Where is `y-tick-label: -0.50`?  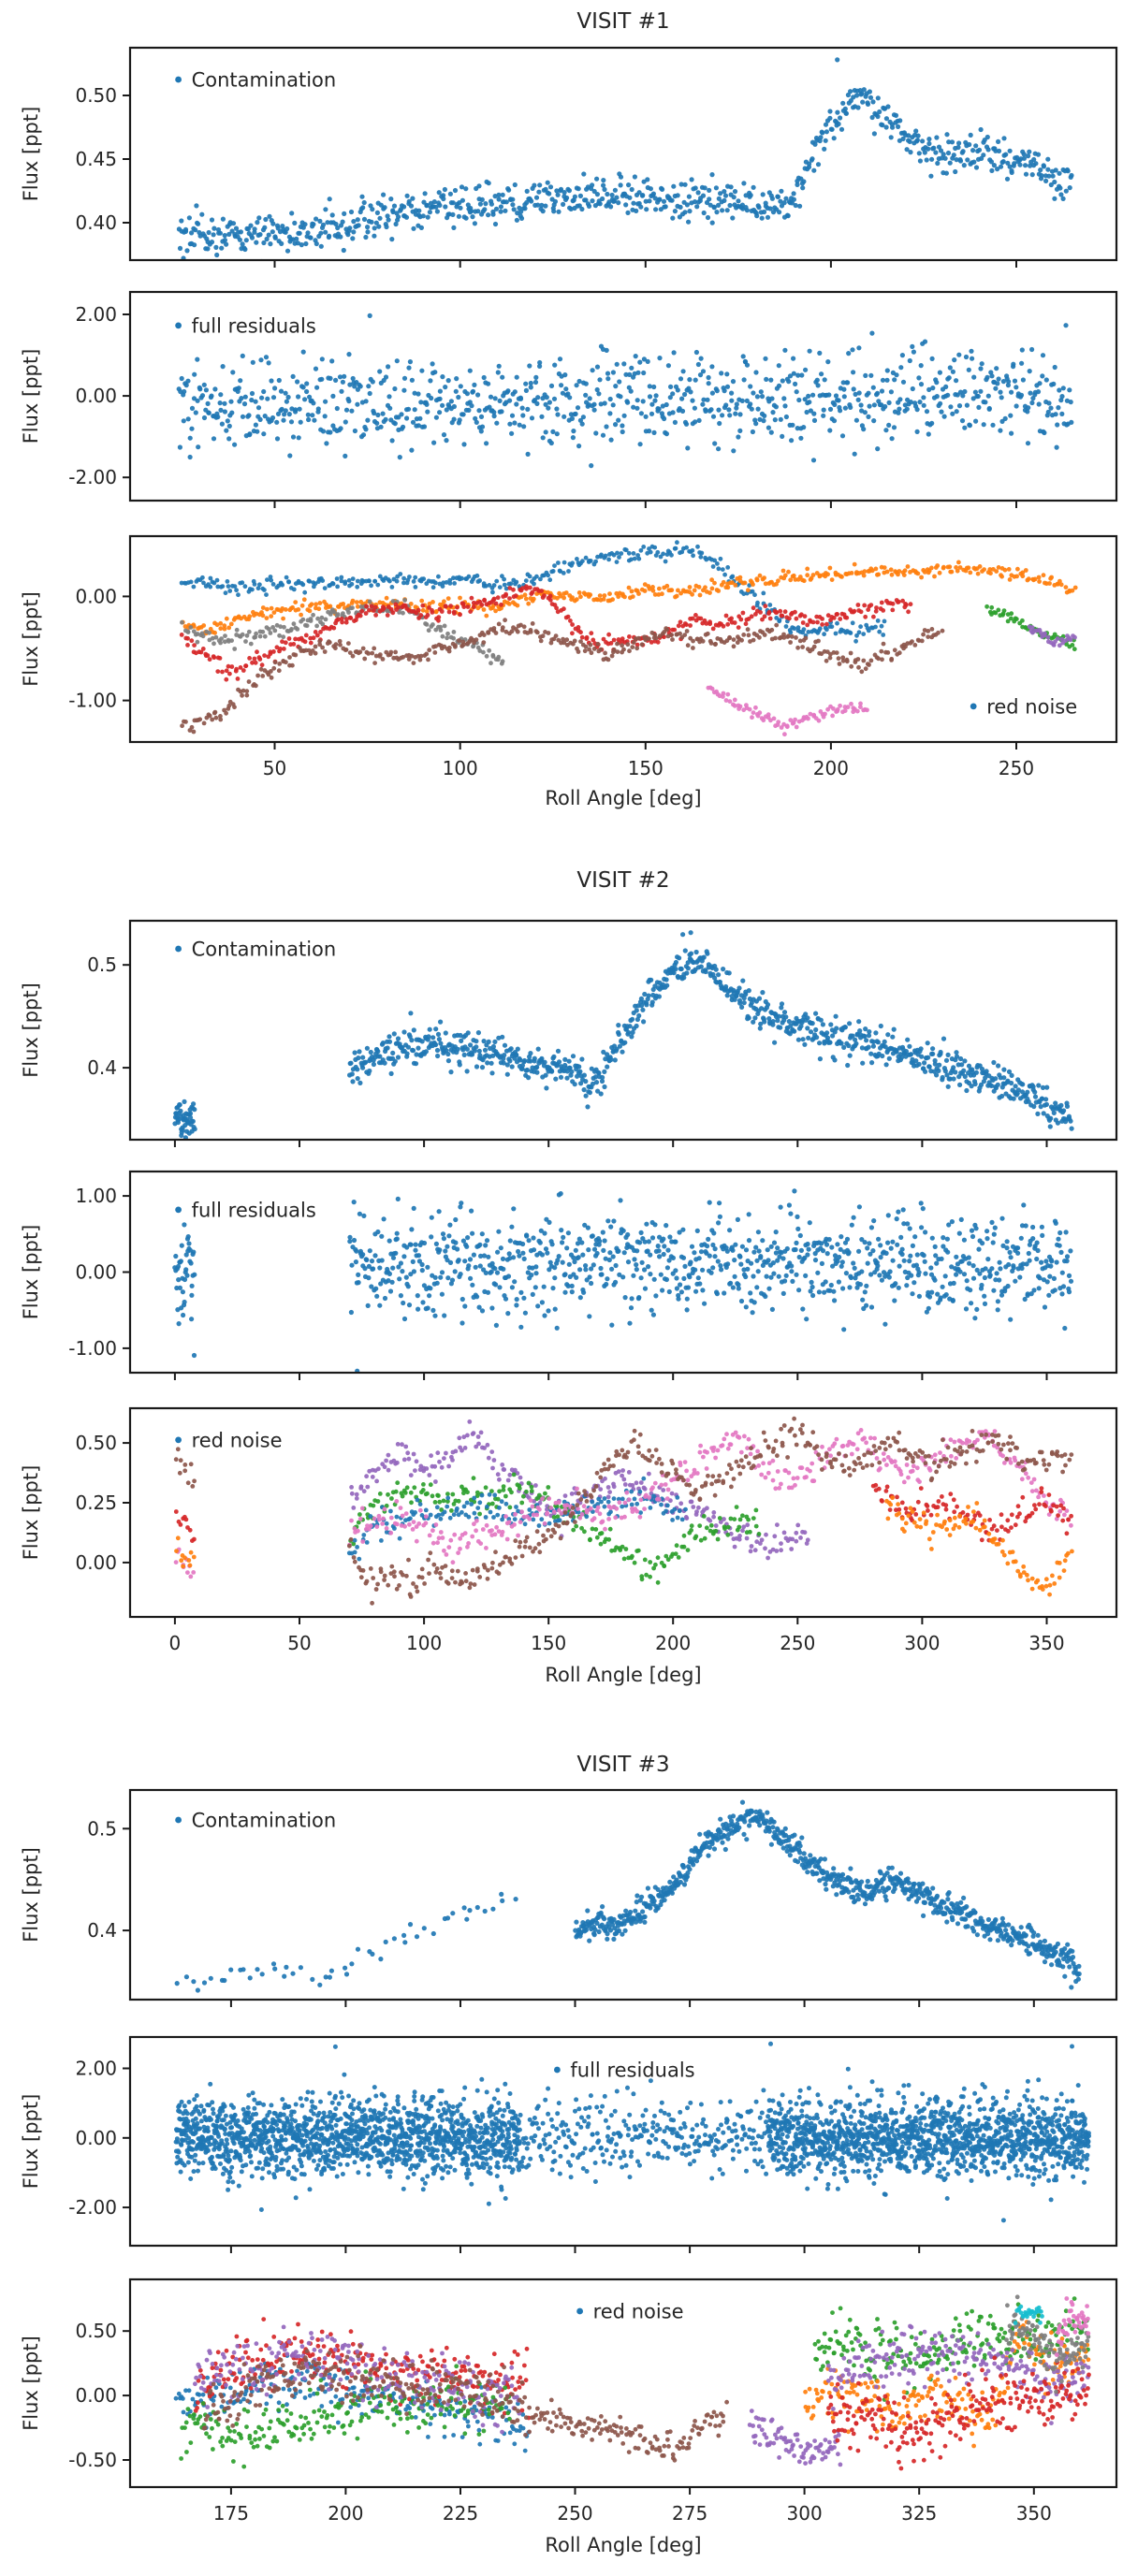
y-tick-label: -0.50 is located at coordinates (92, 2460).